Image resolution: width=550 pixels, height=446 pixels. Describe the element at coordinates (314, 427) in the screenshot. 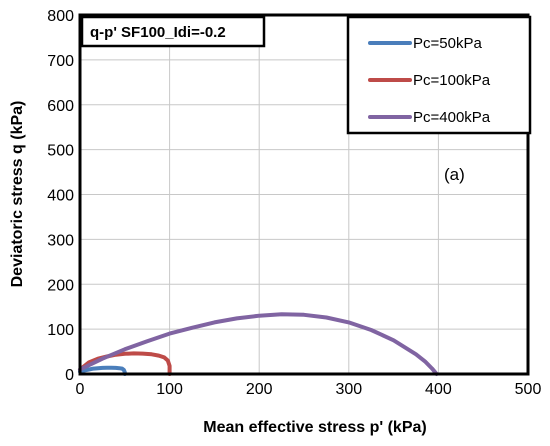

I see `x-axis-title: Mean effective stress p' (kPa)` at that location.